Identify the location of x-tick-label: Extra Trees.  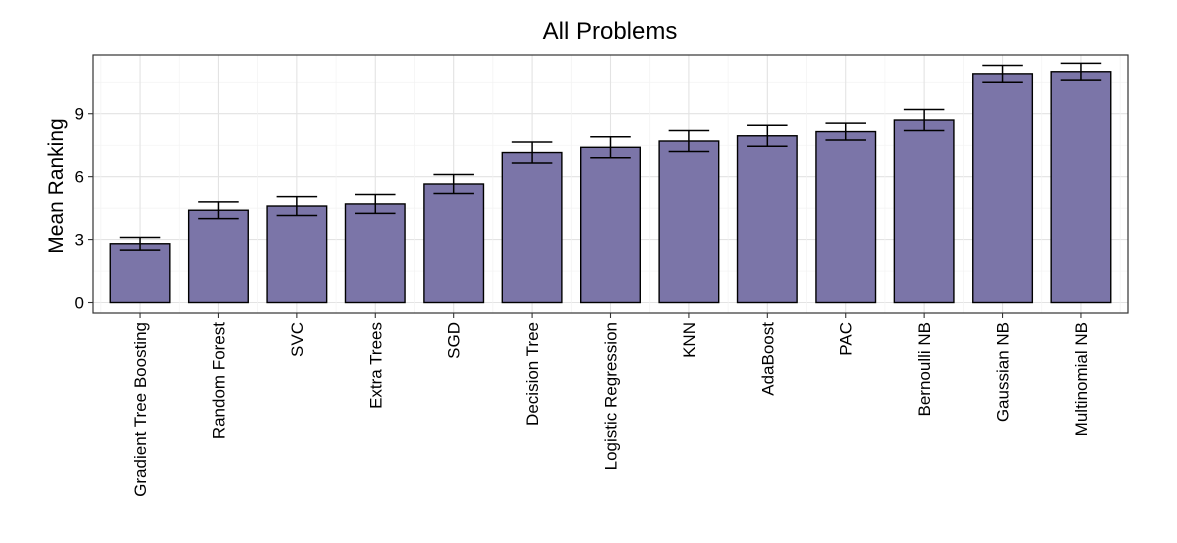
(375, 365).